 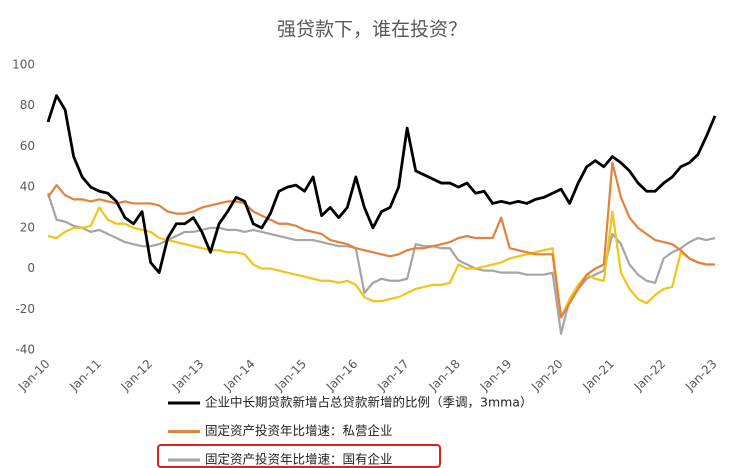 What do you see at coordinates (299, 459) in the screenshot?
I see `legend-label: 固定资产投资年比增速：国有企业` at bounding box center [299, 459].